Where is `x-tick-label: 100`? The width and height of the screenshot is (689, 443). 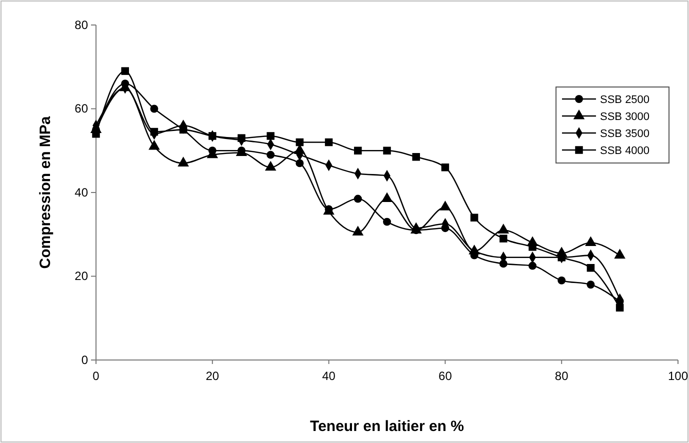
x-tick-label: 100 is located at coordinates (678, 376).